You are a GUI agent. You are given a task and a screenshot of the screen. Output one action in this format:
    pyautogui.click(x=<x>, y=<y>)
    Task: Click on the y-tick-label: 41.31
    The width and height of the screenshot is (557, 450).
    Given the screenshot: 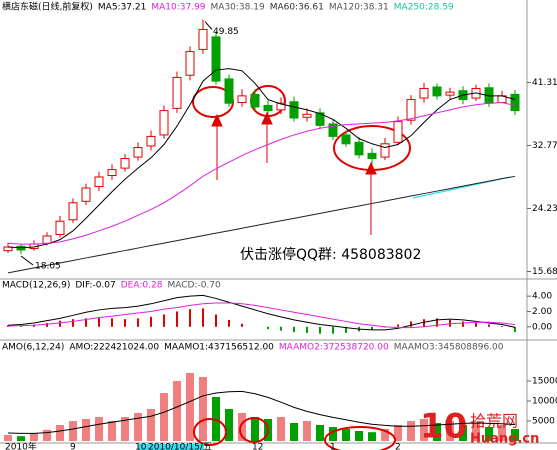 What is the action you would take?
    pyautogui.click(x=544, y=83)
    